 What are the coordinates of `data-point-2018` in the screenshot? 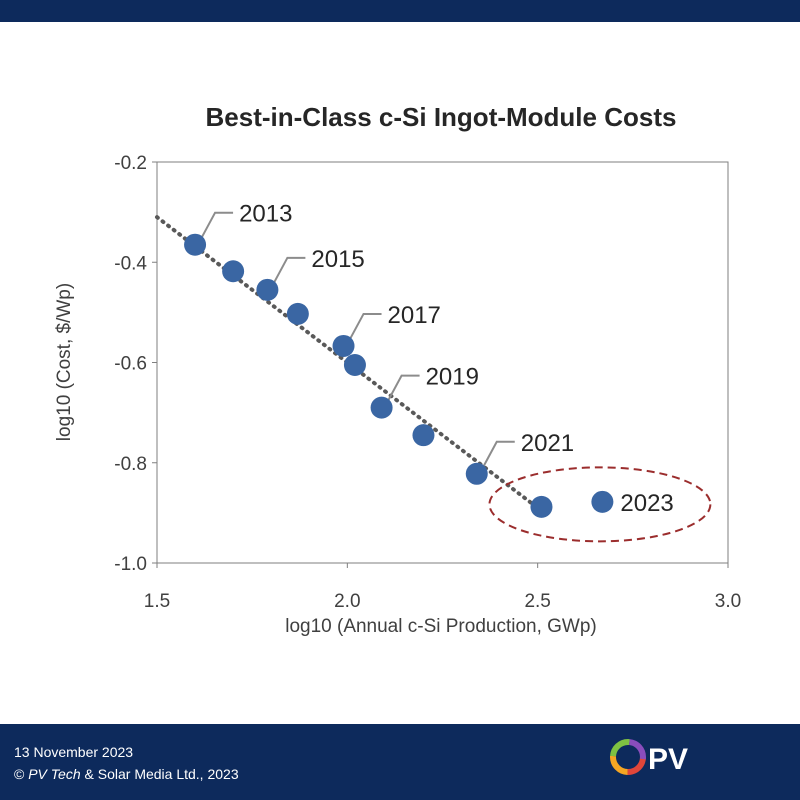 It's located at (354, 365).